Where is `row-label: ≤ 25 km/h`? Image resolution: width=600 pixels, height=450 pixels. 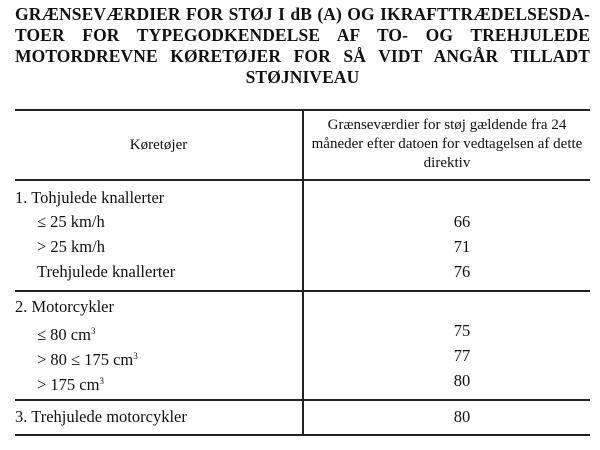
row-label: ≤ 25 km/h is located at coordinates (71, 221).